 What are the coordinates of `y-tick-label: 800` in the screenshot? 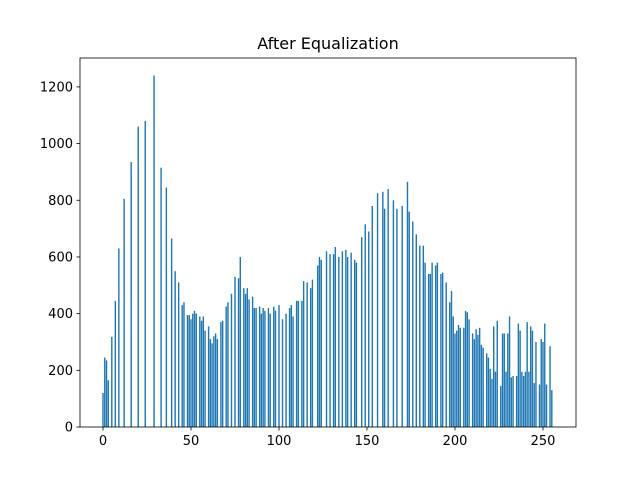 It's located at (60, 201).